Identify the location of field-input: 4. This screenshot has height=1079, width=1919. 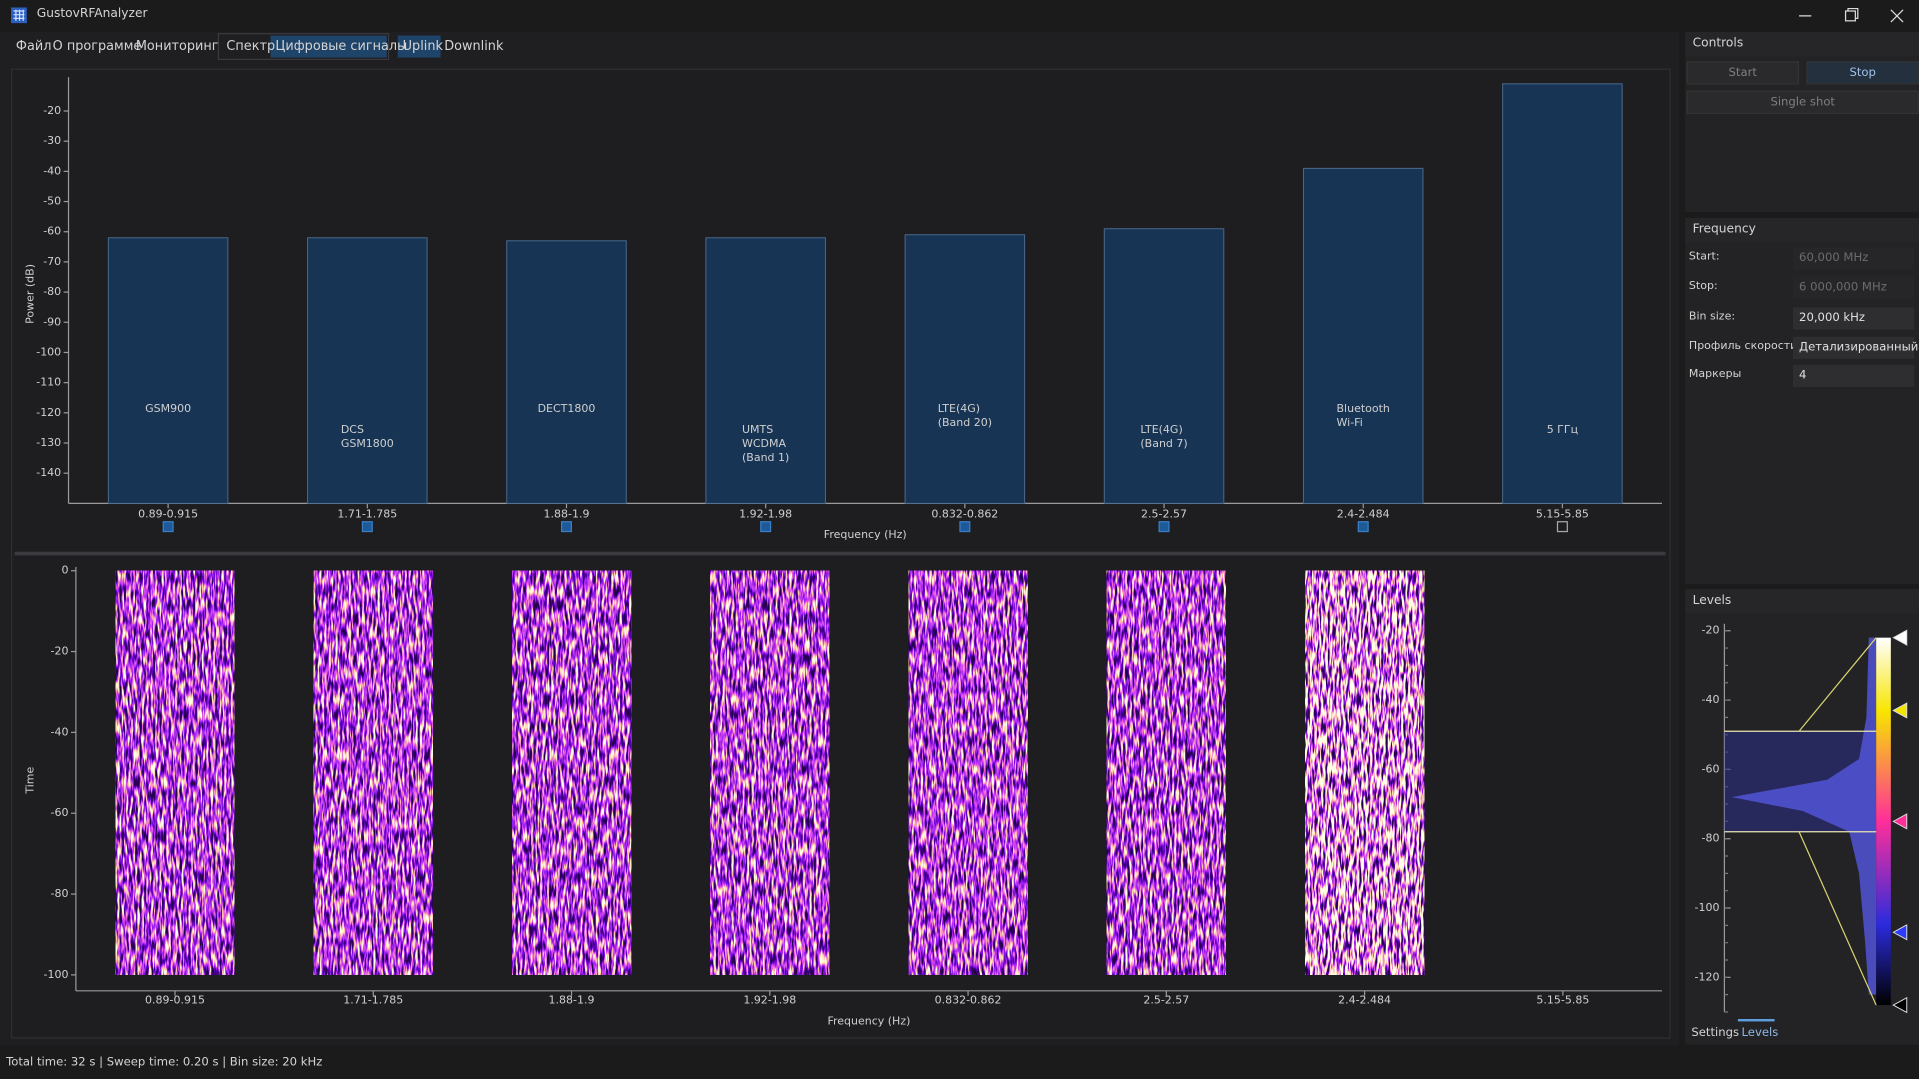
(1853, 376).